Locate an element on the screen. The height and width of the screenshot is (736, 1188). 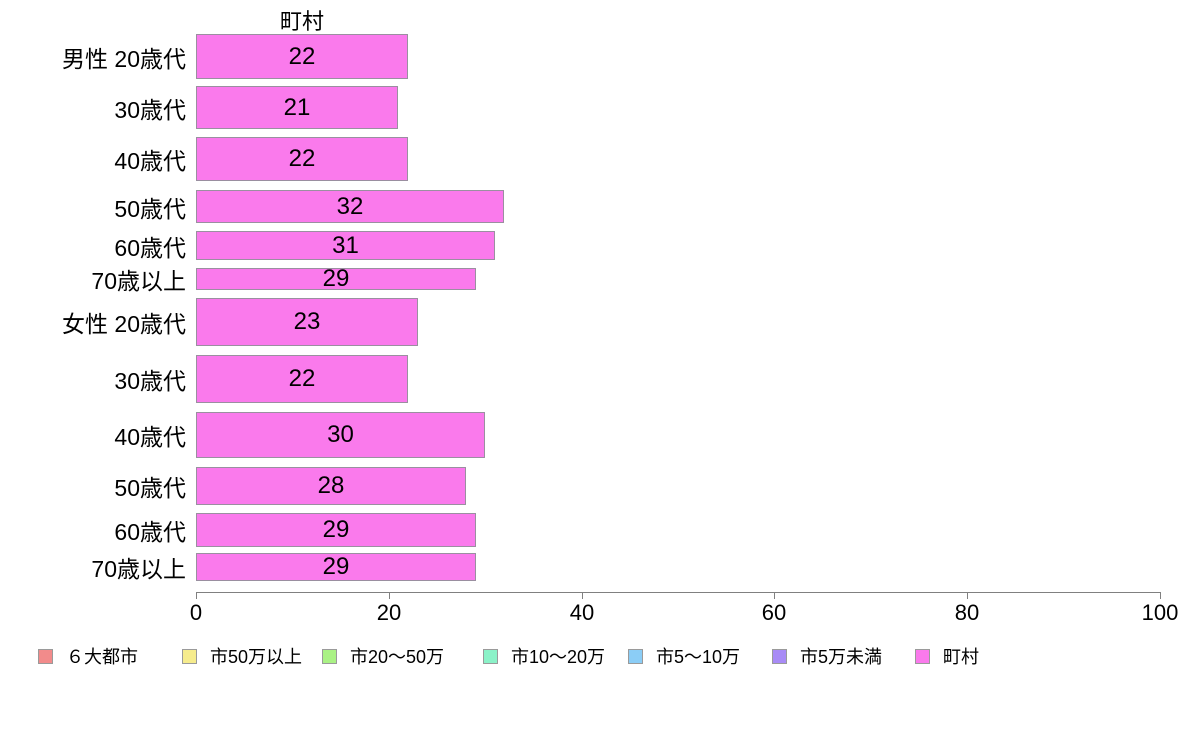
bar: 21 is located at coordinates (297, 107).